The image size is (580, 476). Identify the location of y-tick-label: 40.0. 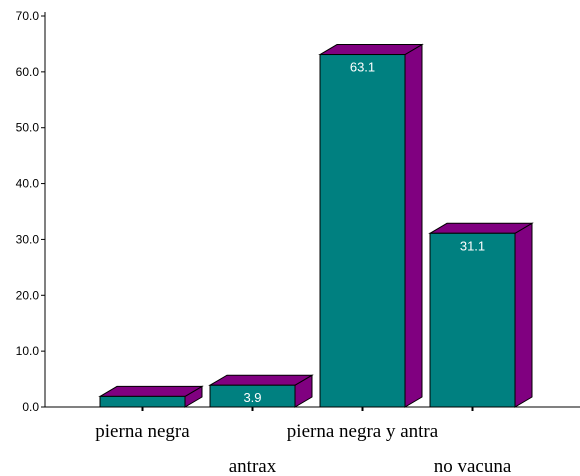
(28, 184).